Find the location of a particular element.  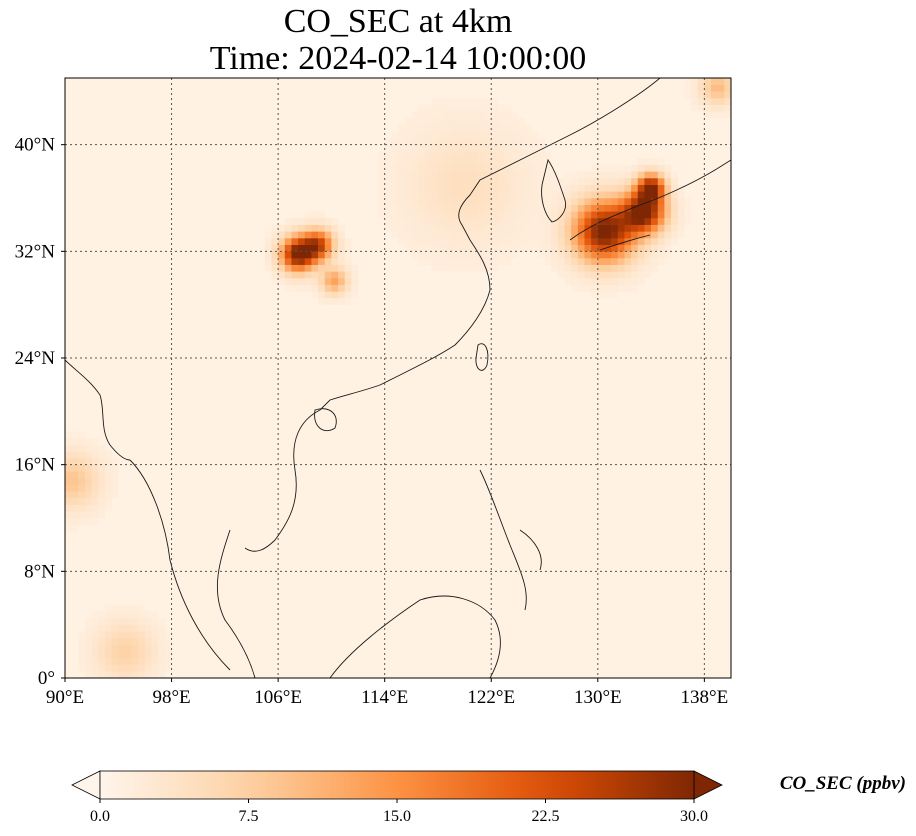

colorbar-bar is located at coordinates (397, 785).